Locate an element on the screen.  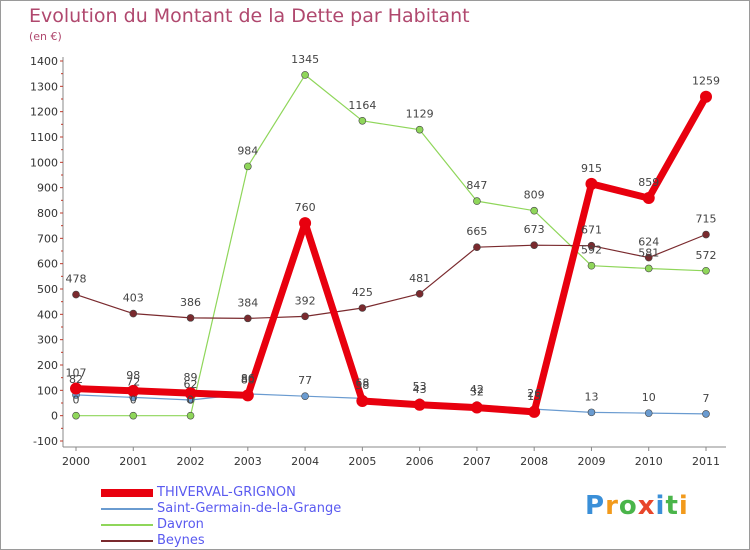
logo-letter: t is located at coordinates (672, 506).